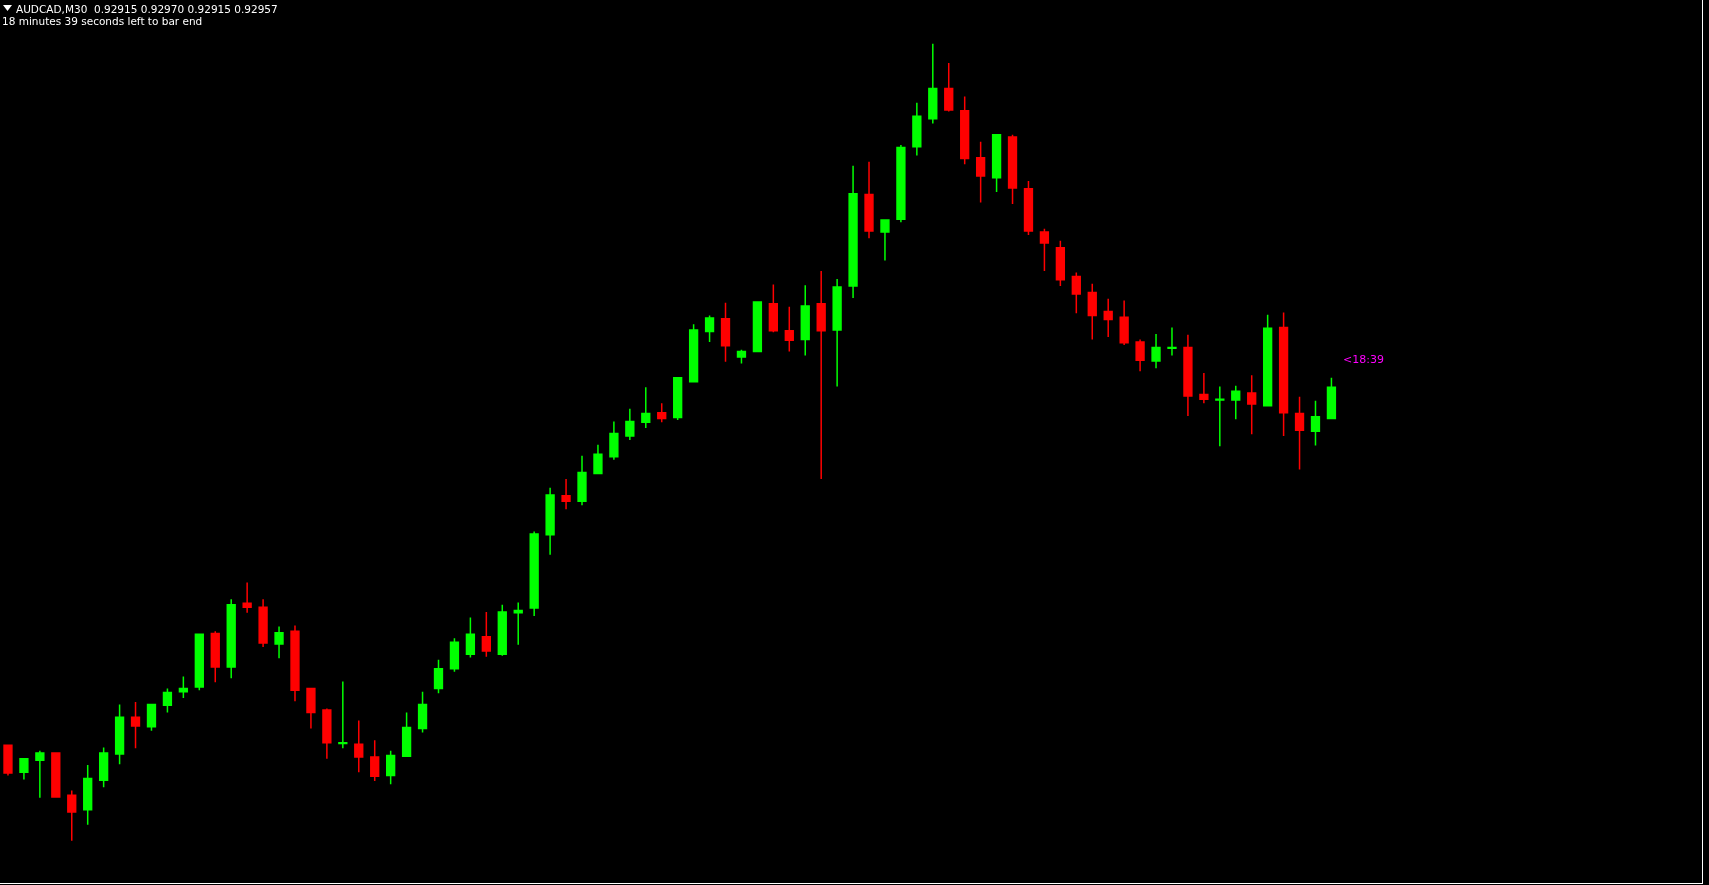  I want to click on text: <18:39, so click(1363, 359).